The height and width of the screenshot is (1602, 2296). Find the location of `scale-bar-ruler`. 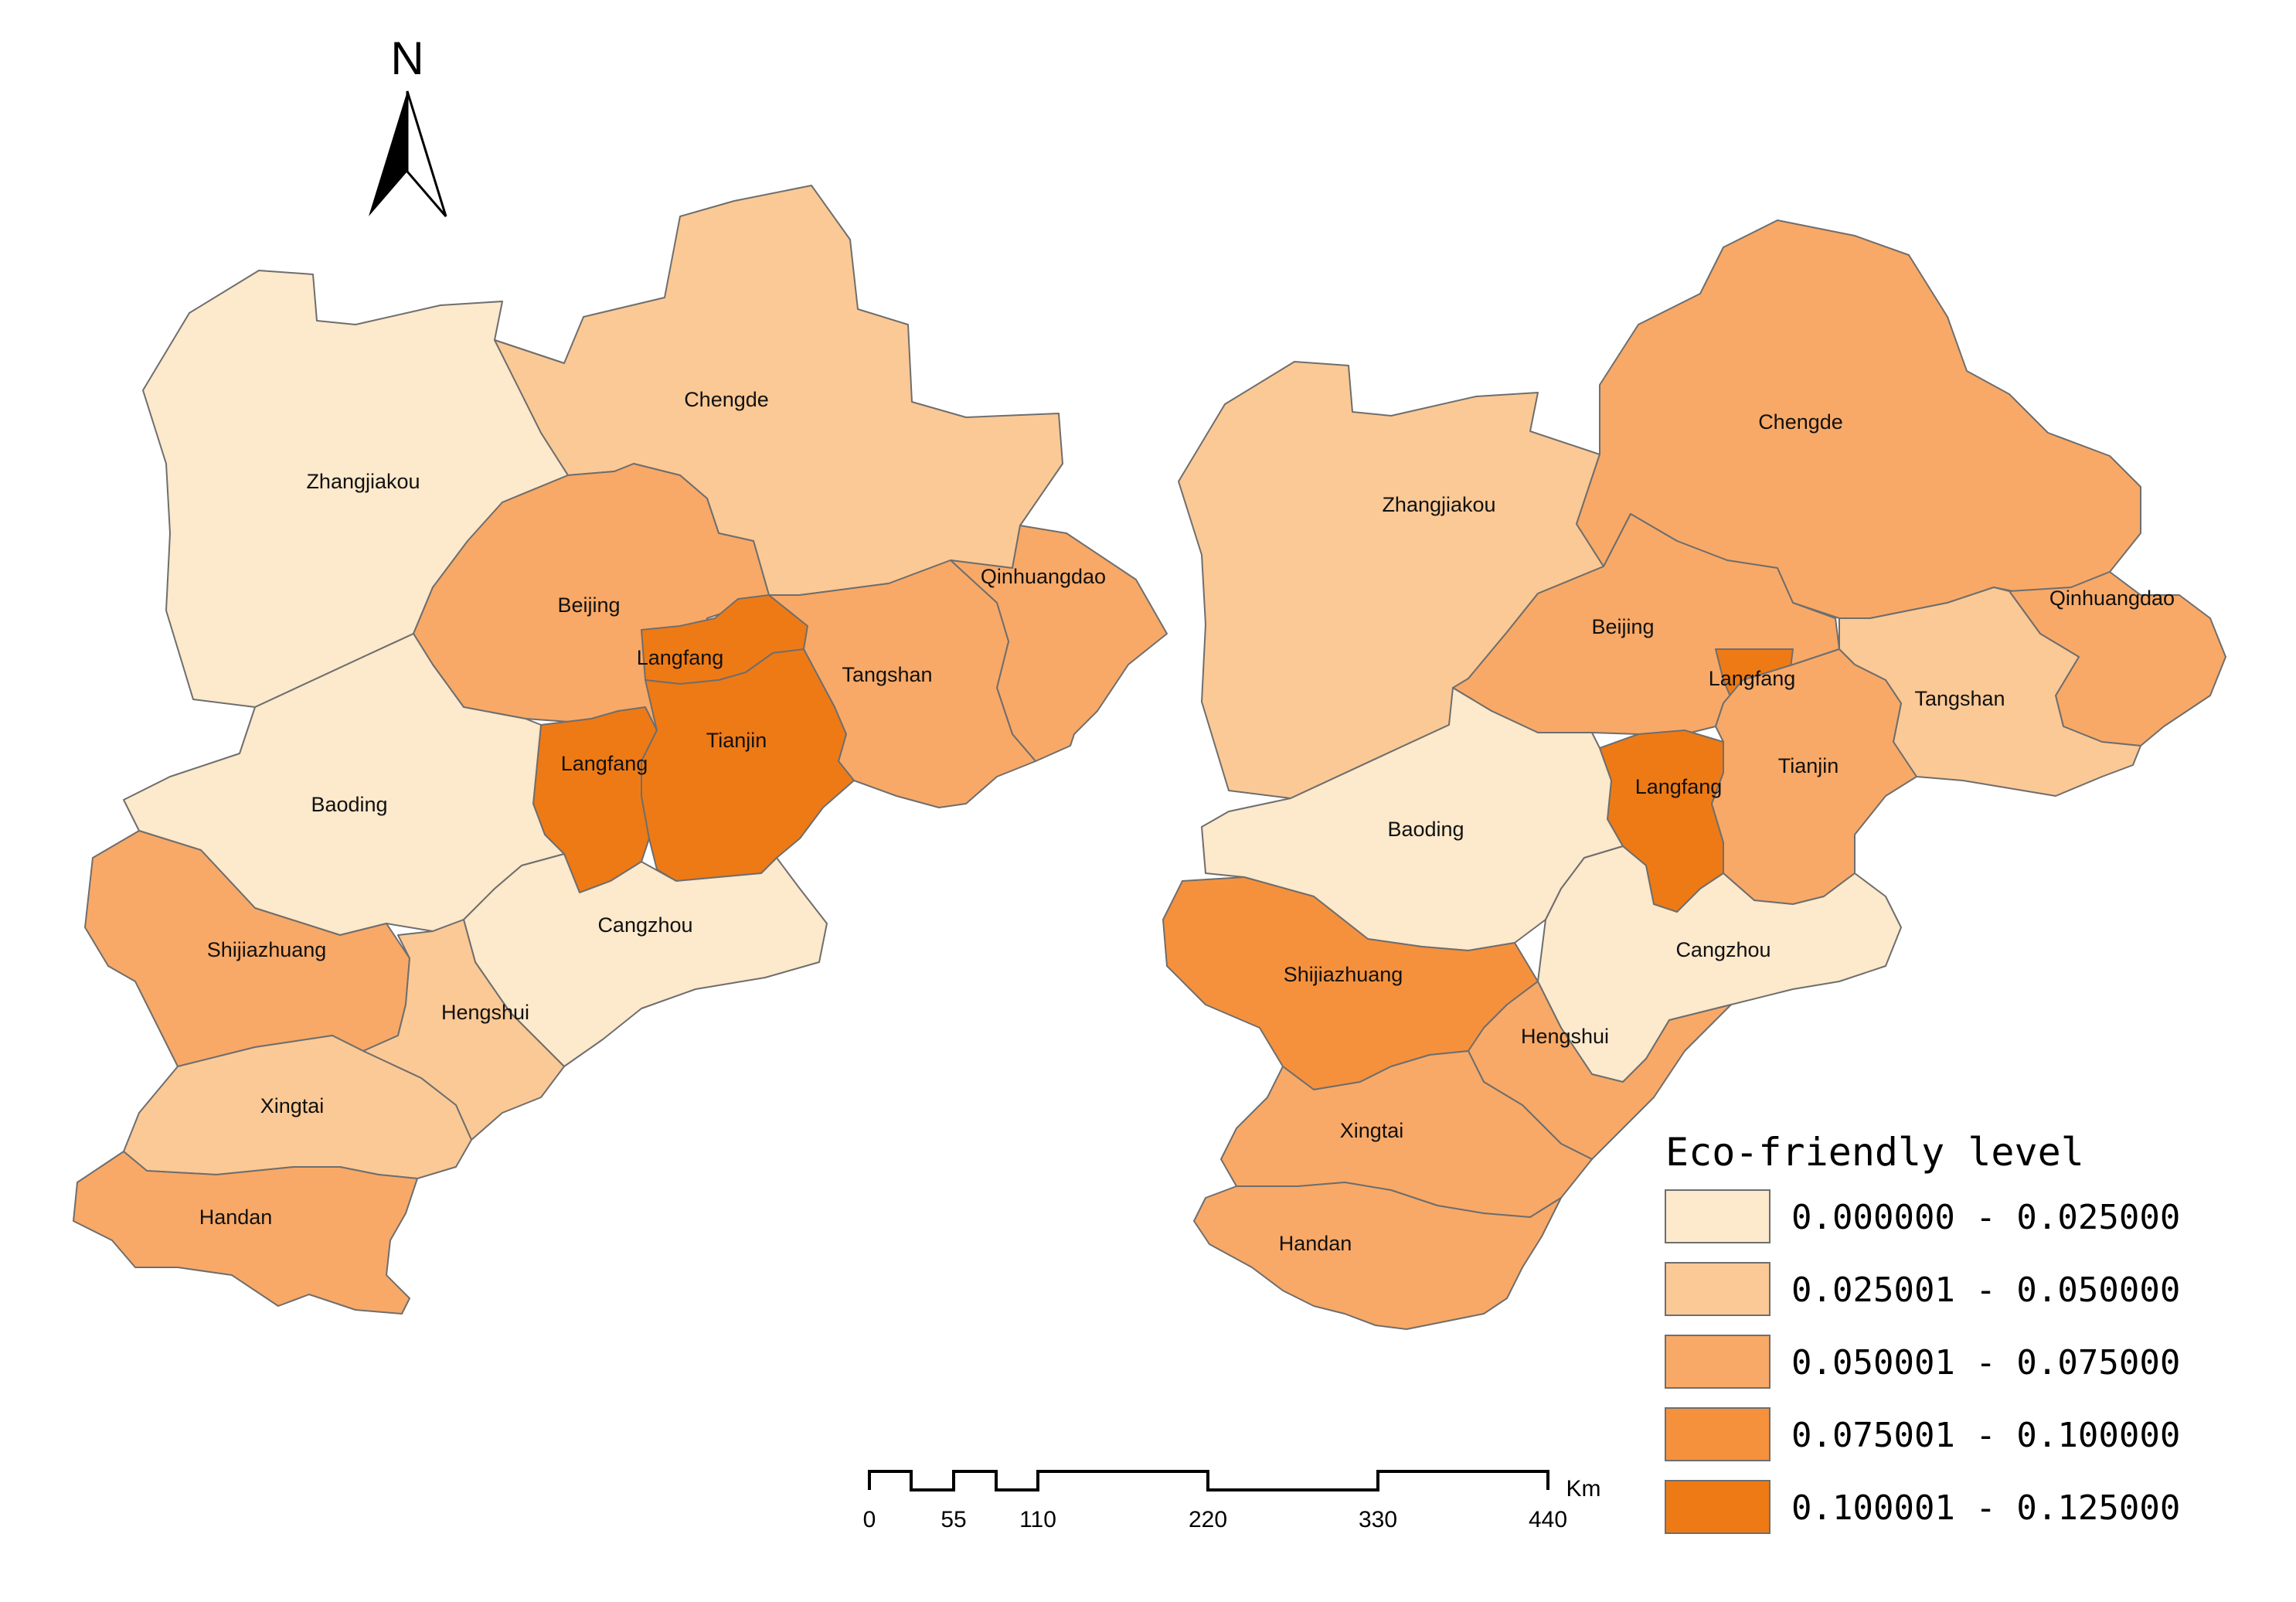

scale-bar-ruler is located at coordinates (1208, 1480).